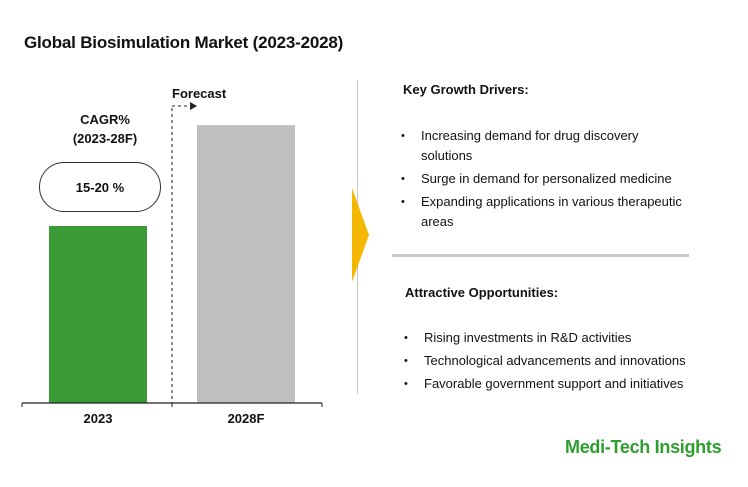  What do you see at coordinates (482, 292) in the screenshot?
I see `opportunities-heading: Attractive Opportunities:` at bounding box center [482, 292].